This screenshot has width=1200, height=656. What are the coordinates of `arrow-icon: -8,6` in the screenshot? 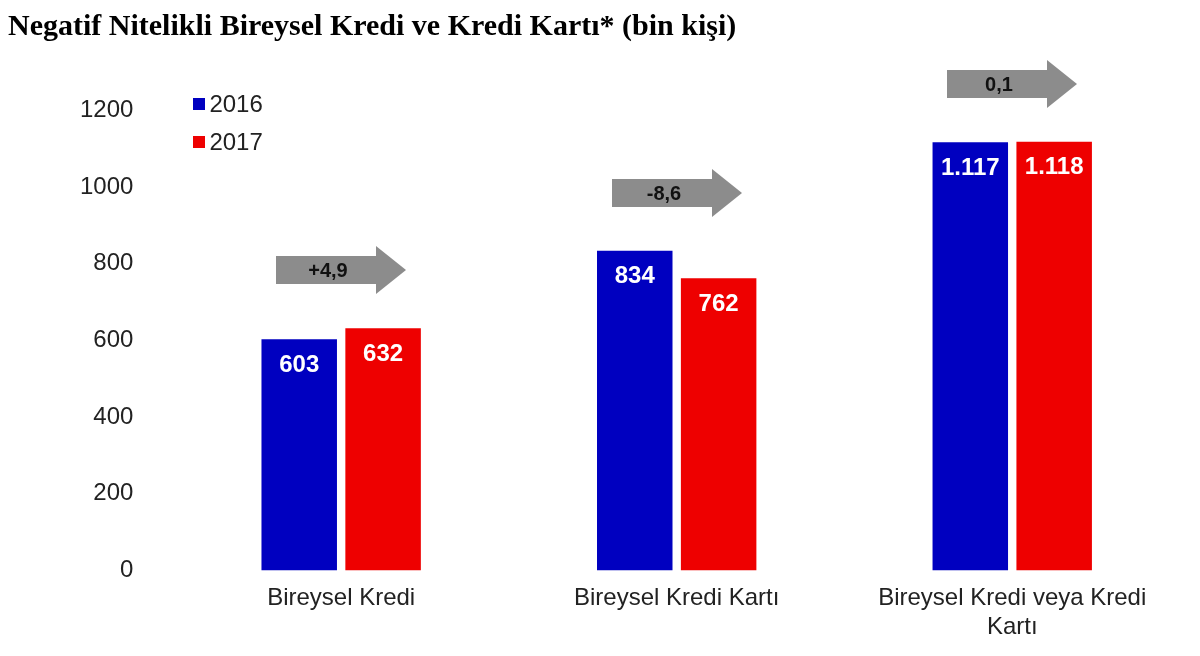 It's located at (676, 192).